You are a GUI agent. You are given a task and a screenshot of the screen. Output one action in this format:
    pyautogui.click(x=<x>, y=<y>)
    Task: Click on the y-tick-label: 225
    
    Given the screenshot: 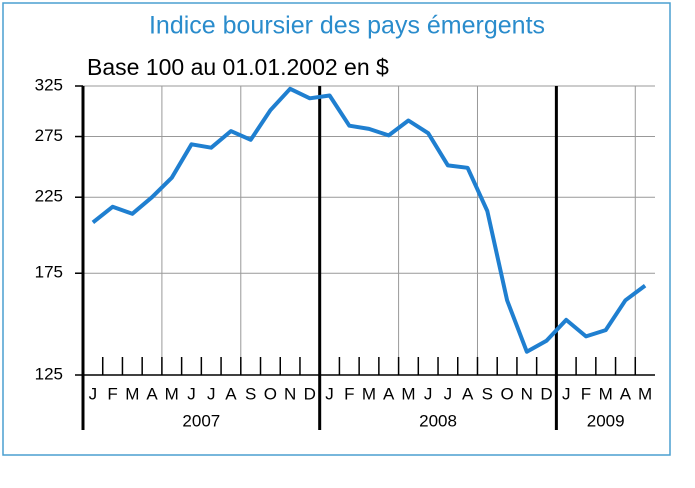 What is the action you would take?
    pyautogui.click(x=49, y=196)
    